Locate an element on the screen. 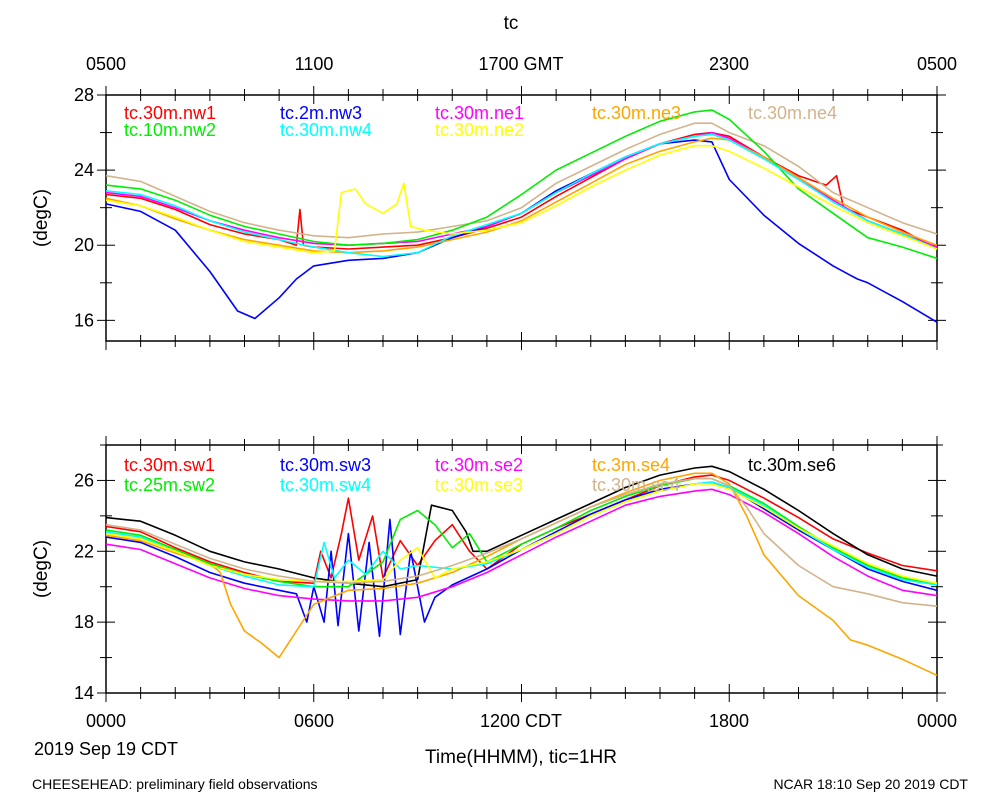 Image resolution: width=1000 pixels, height=800 pixels. y-tick-label: 24 is located at coordinates (84, 170).